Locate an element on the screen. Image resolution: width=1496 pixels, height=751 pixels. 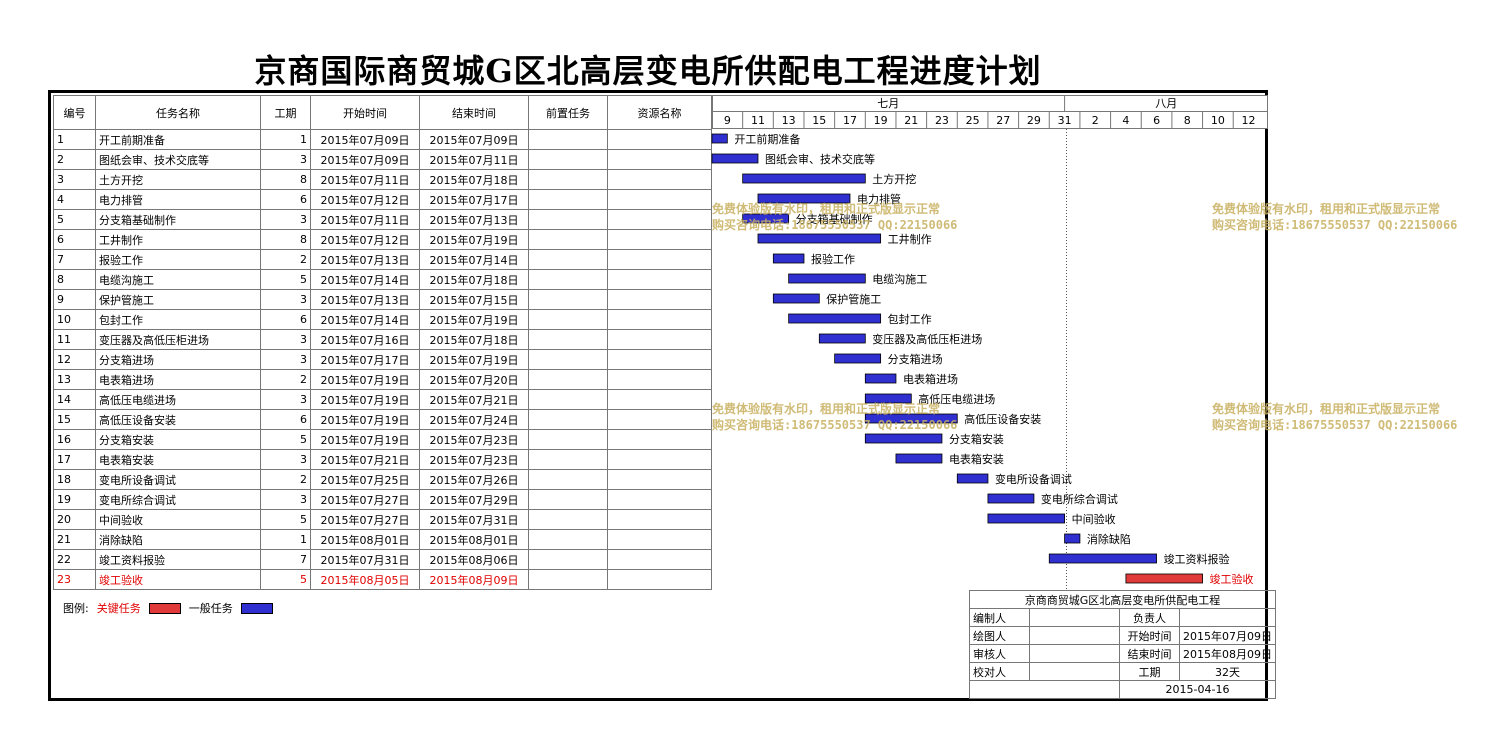
col-header-start: 开始时间 is located at coordinates (365, 112).